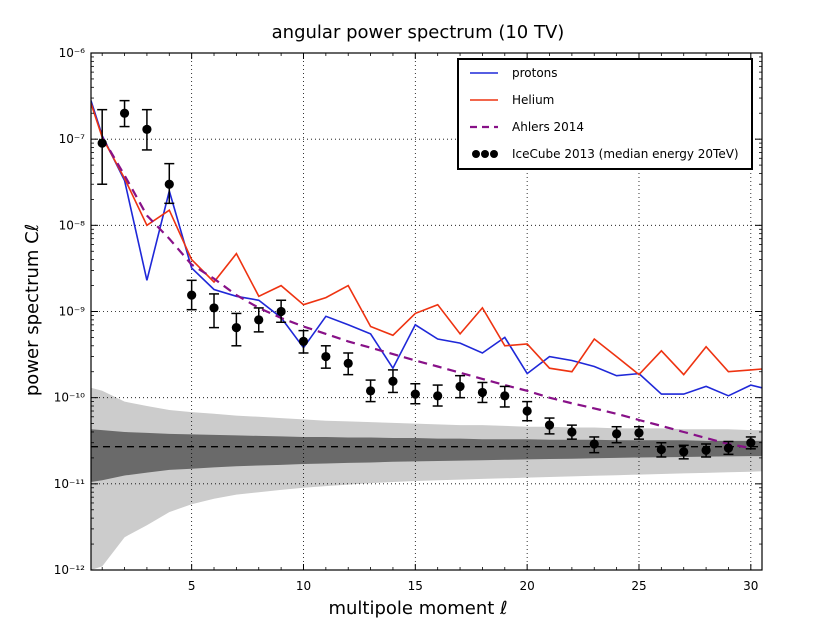 The image size is (830, 627). I want to click on x-tick-label: 5, so click(192, 586).